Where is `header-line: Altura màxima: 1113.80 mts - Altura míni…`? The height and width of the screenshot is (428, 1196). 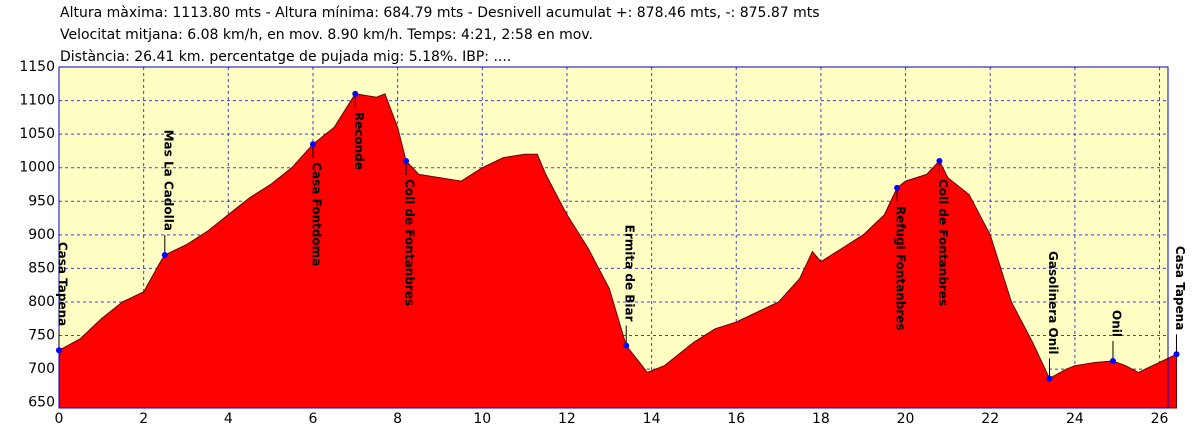 header-line: Altura màxima: 1113.80 mts - Altura míni… is located at coordinates (440, 13).